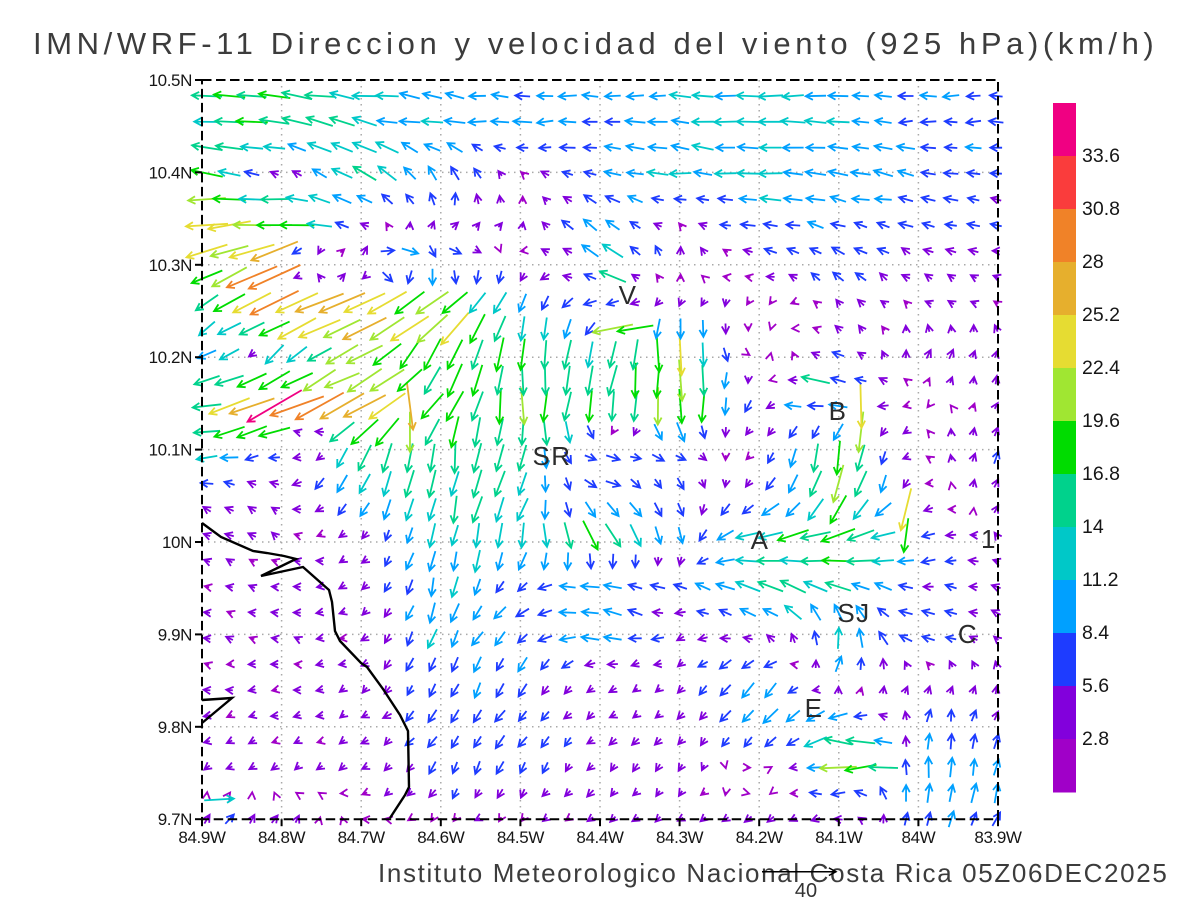  What do you see at coordinates (1101, 368) in the screenshot?
I see `svg-text: 22.4` at bounding box center [1101, 368].